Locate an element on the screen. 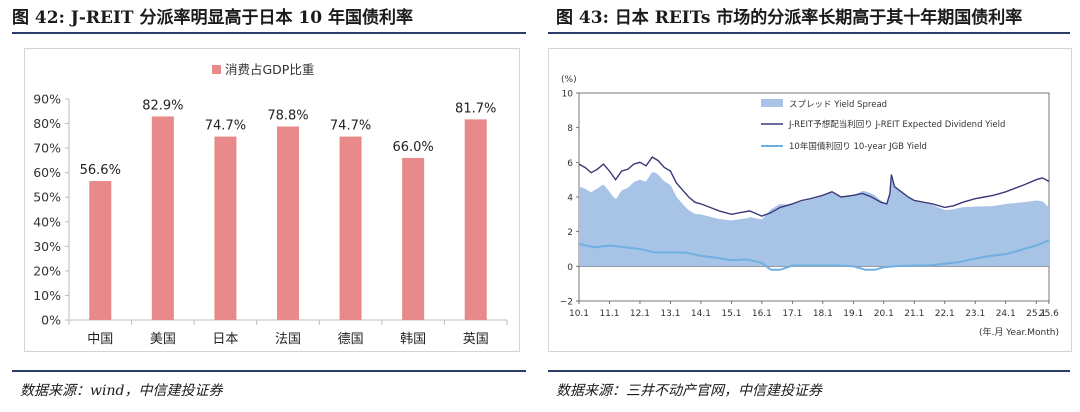  line-x-tick-label: 17.1 is located at coordinates (792, 314).